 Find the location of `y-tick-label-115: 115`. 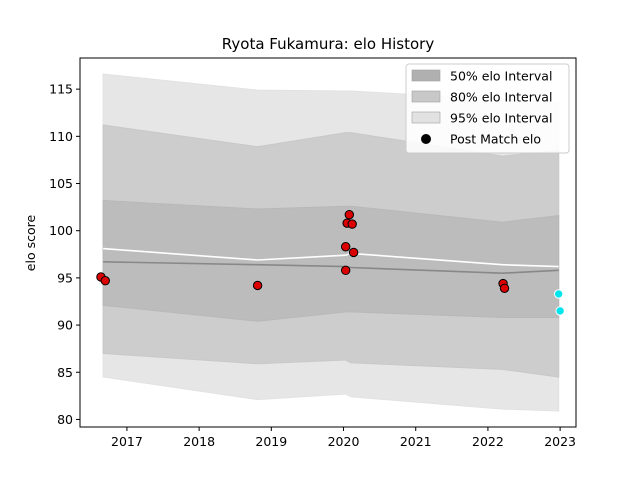

y-tick-label-115: 115 is located at coordinates (61, 89).